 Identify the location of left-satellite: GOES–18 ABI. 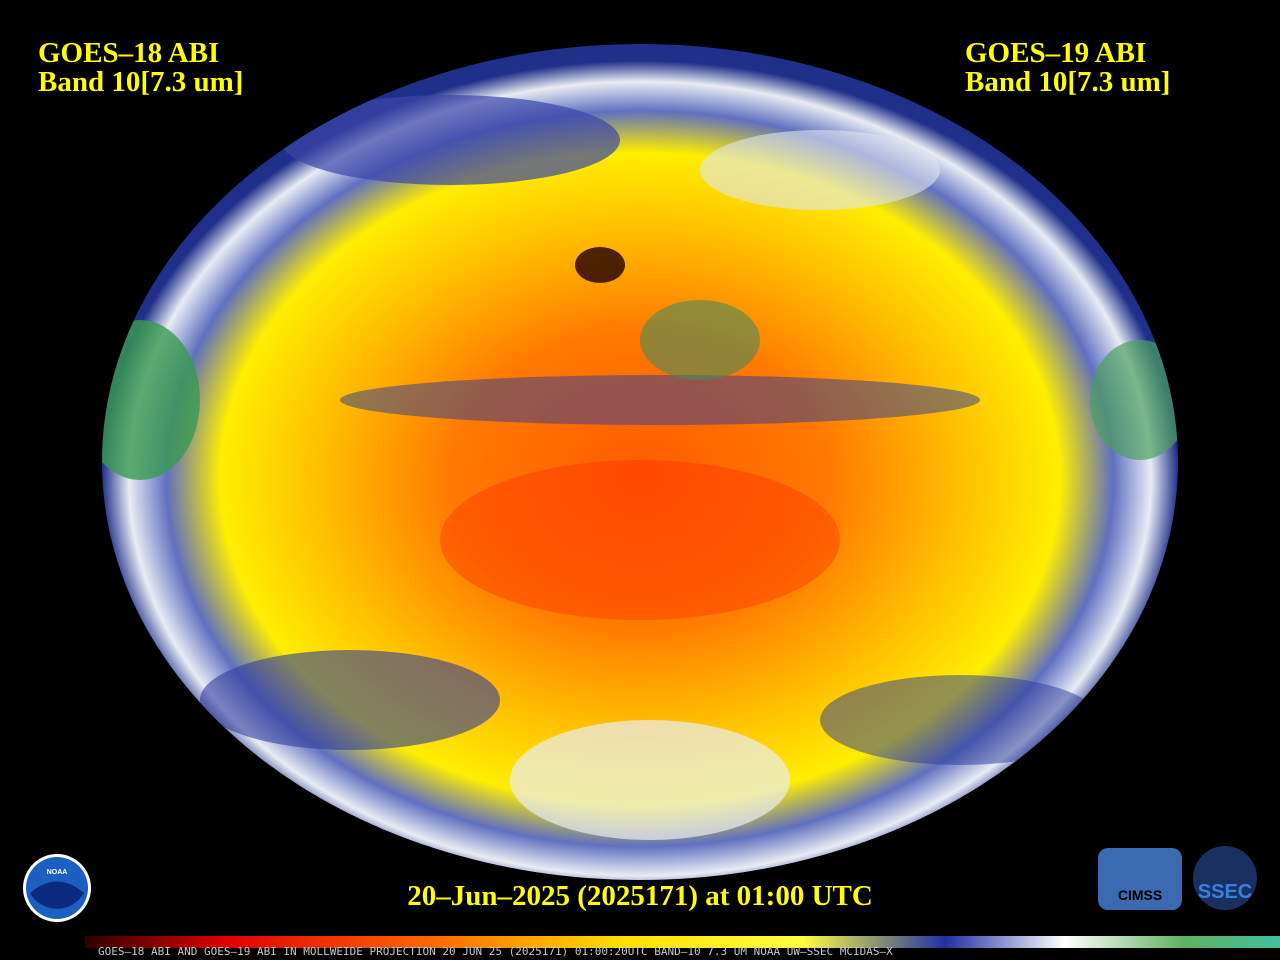
(128, 53).